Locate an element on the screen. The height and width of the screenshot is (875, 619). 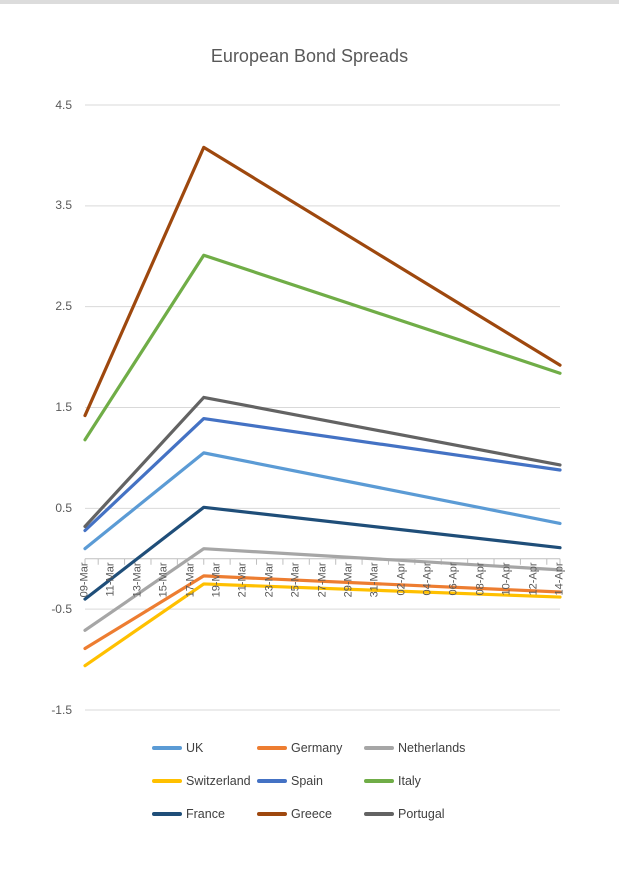
x-tick-label: 21-Mar is located at coordinates (242, 580).